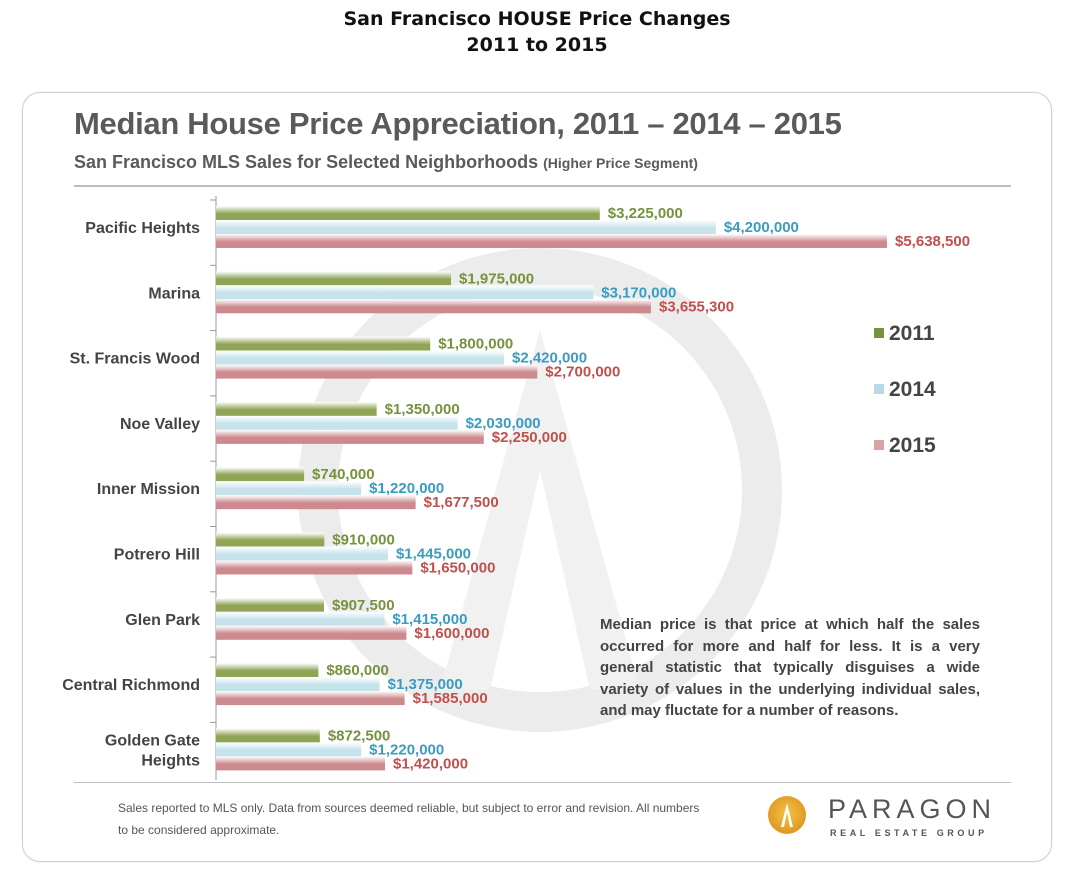 This screenshot has width=1074, height=882. Describe the element at coordinates (496, 278) in the screenshot. I see `data-label-2011: $1,975,000` at that location.